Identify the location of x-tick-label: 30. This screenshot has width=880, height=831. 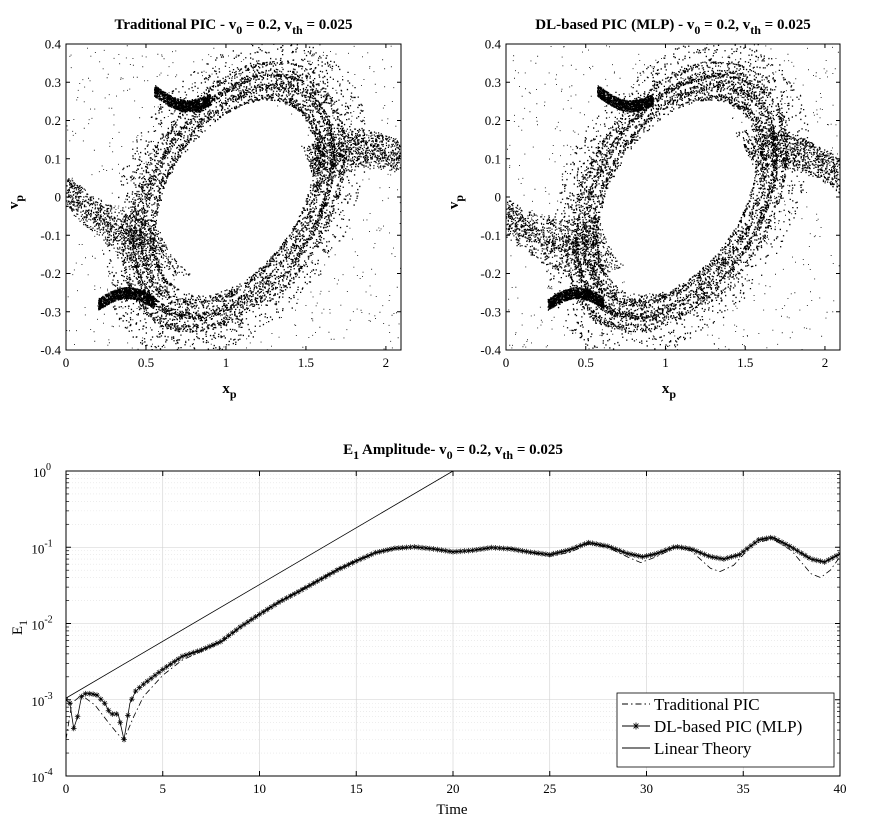
(646, 788).